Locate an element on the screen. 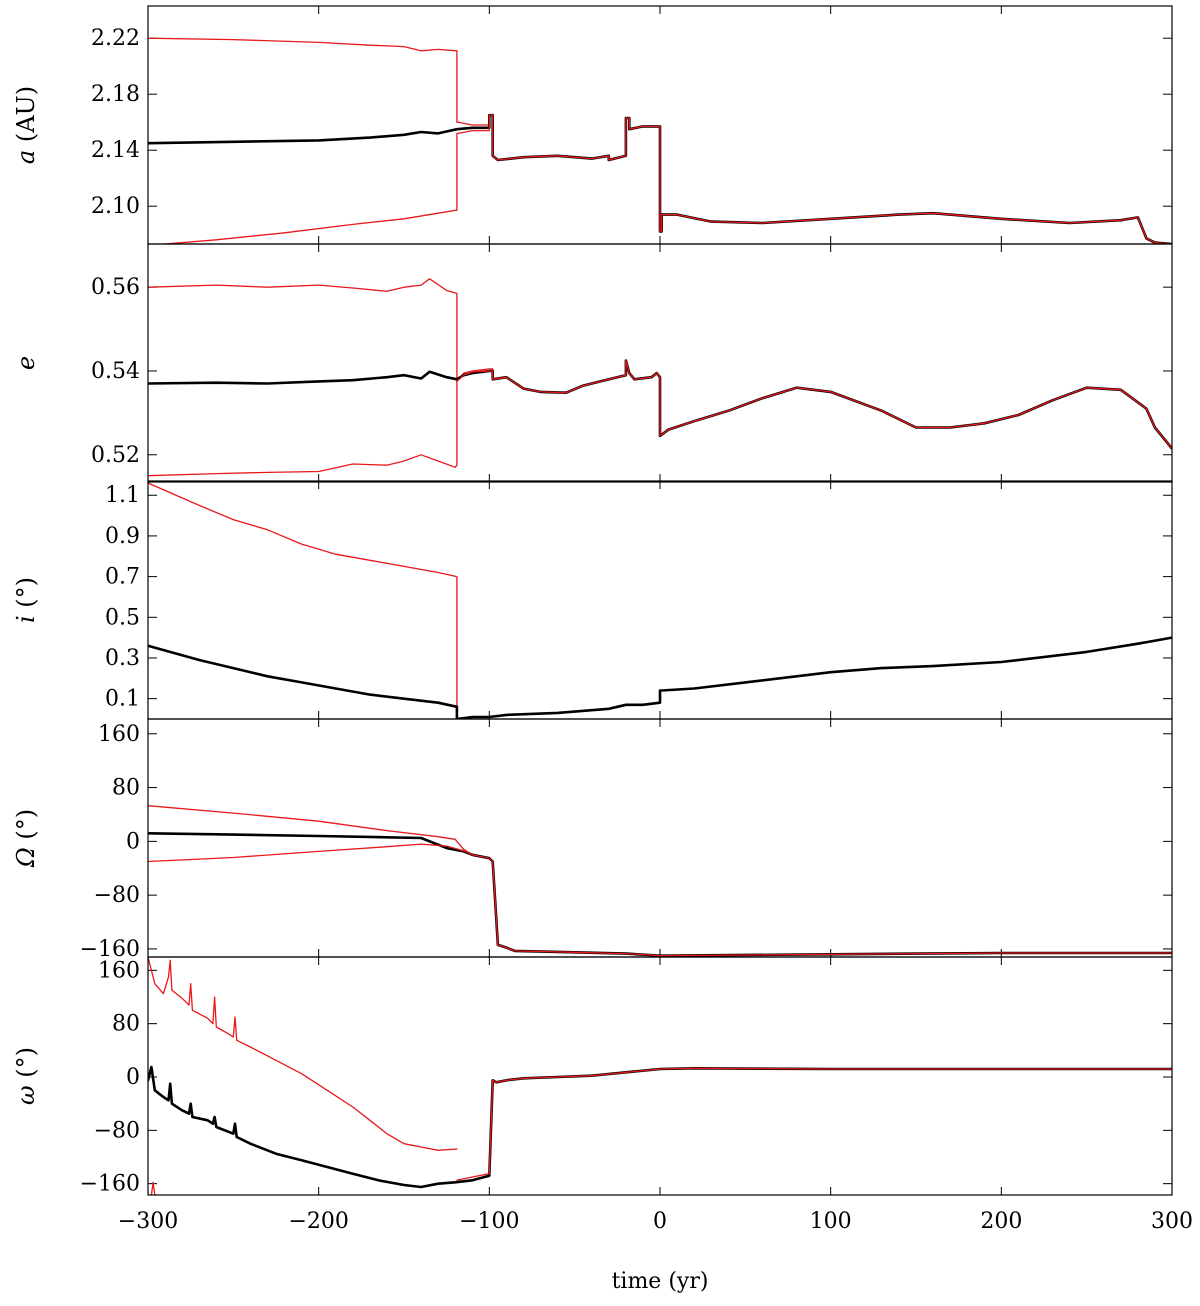 The height and width of the screenshot is (1306, 1200). ylabel-unit-omega: (°) is located at coordinates (26, 1066).